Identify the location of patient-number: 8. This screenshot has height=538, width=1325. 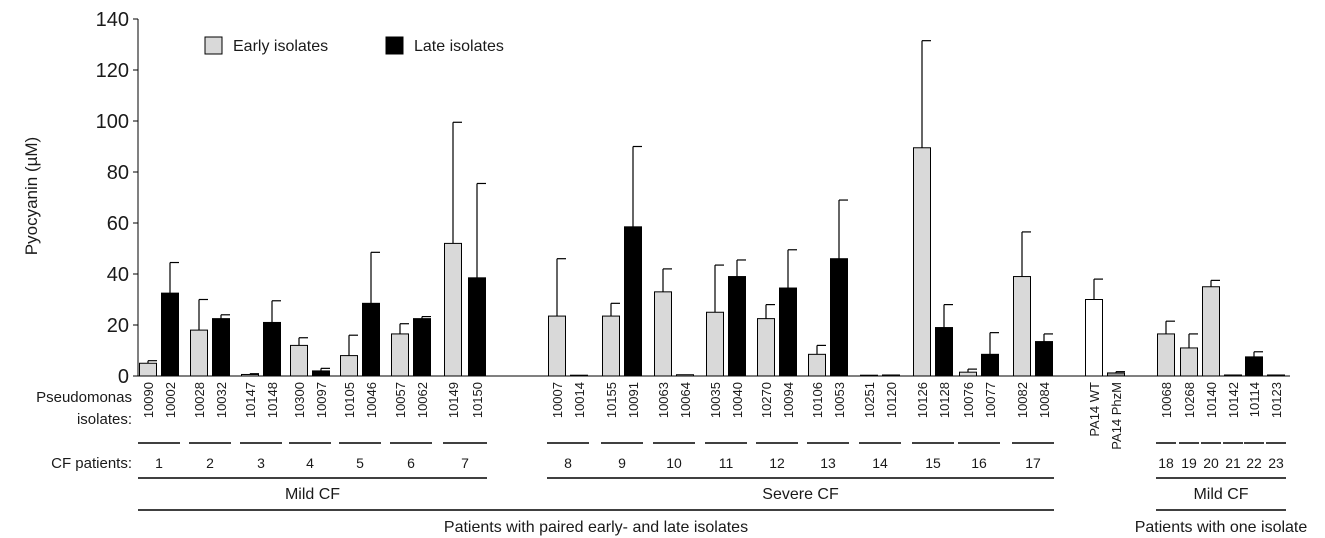
(568, 463).